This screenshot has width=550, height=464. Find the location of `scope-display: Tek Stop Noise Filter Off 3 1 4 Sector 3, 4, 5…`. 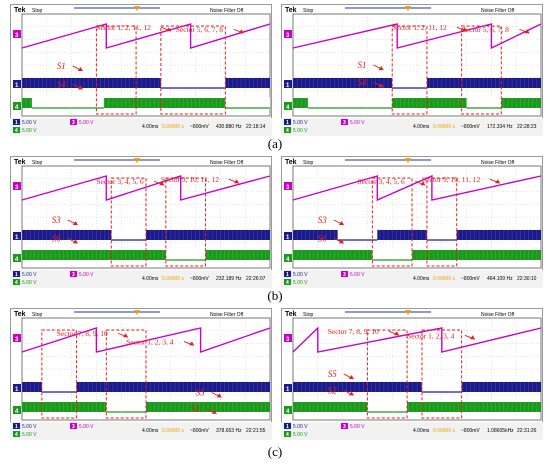

scope-display: Tek Stop Noise Filter Off 3 1 4 Sector 3, 4, 5… is located at coordinates (412, 222).